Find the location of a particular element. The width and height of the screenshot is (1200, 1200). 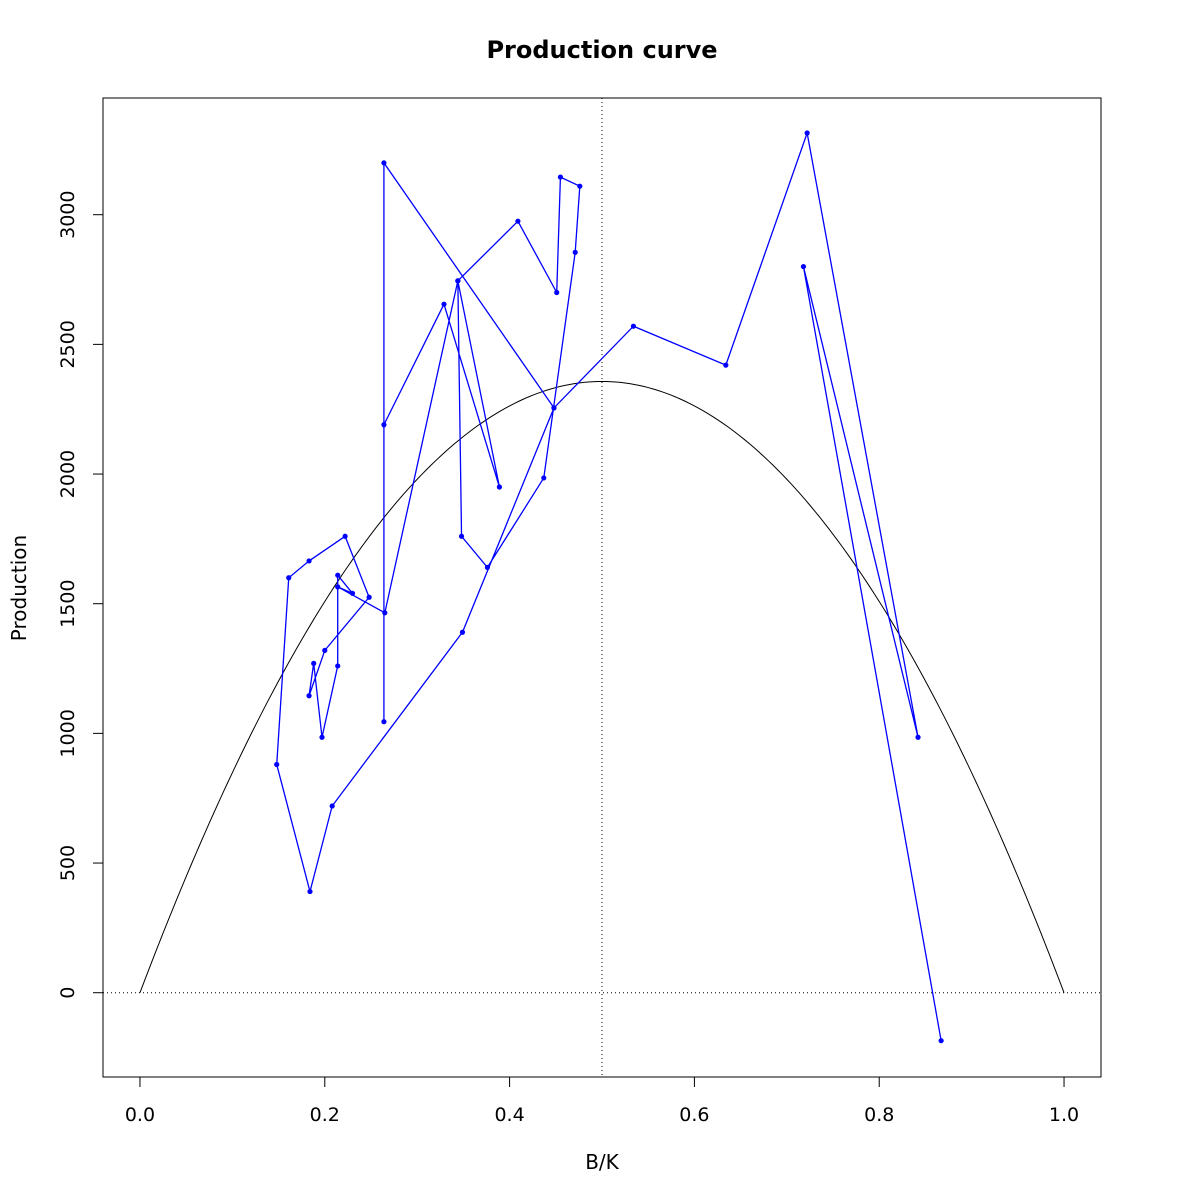

x-tick-label: 0.8 is located at coordinates (879, 1115).